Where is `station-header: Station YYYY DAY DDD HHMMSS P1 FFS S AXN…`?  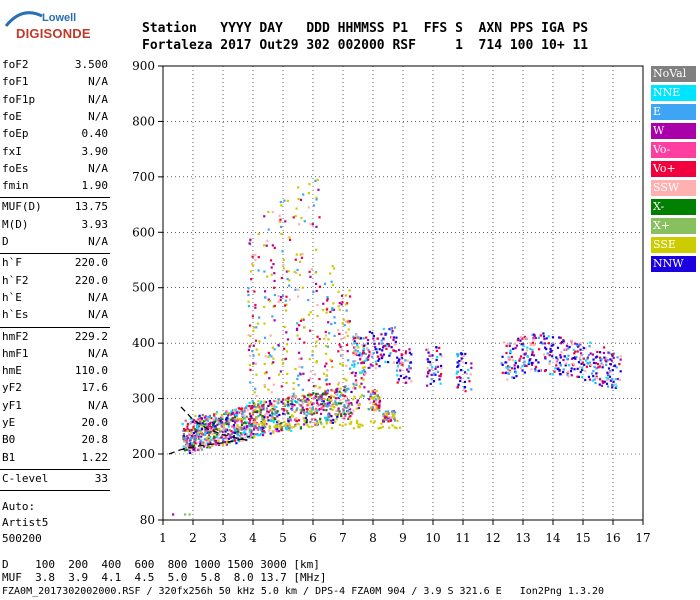 station-header: Station YYYY DAY DDD HHMMSS P1 FFS S AXN… is located at coordinates (365, 37).